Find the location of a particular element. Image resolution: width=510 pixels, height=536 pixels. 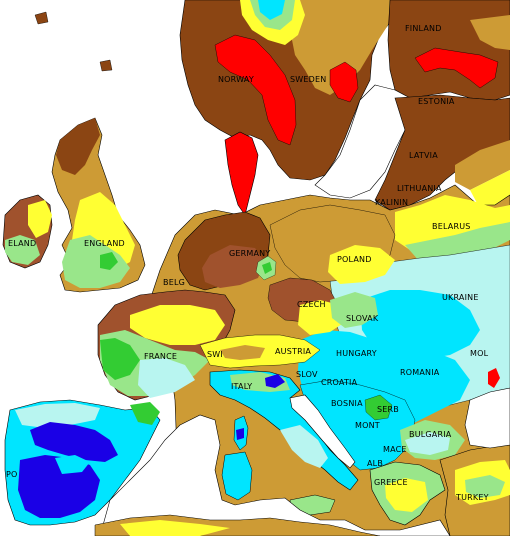

turkey-lightgreen is located at coordinates (485, 486).